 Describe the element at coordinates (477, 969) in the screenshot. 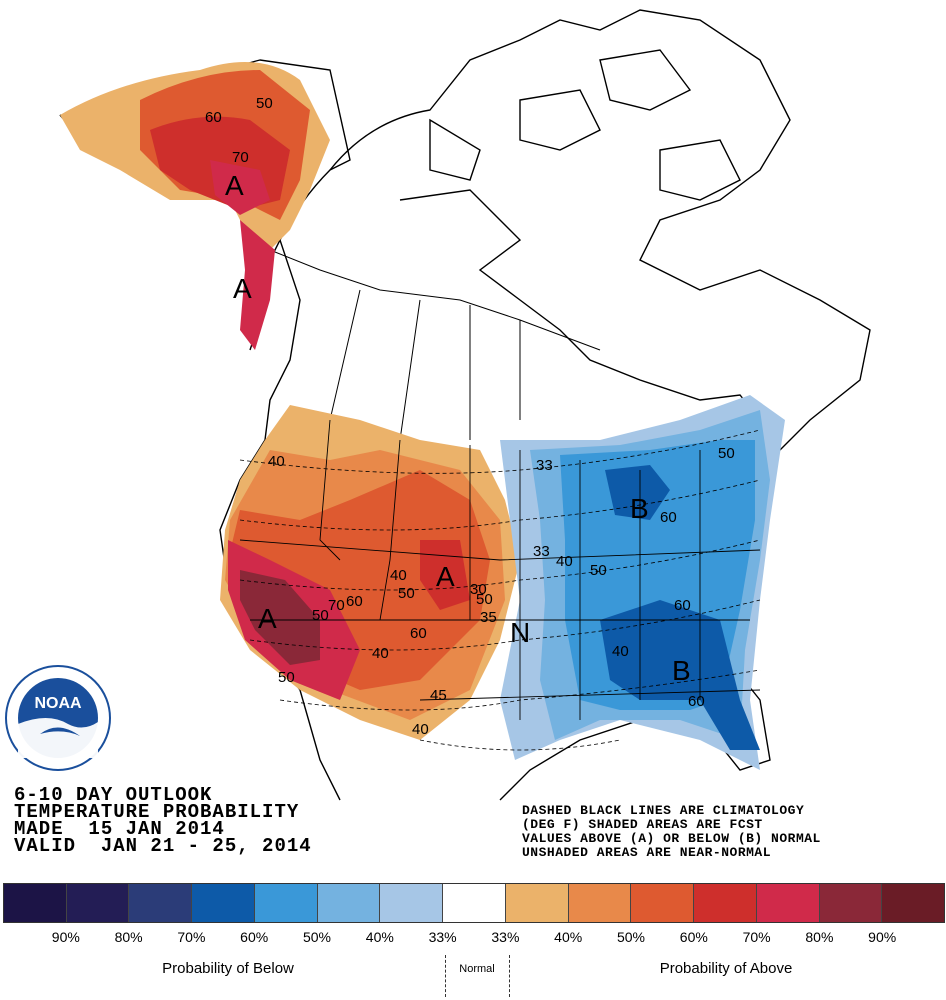

I see `normal-label: Normal` at that location.